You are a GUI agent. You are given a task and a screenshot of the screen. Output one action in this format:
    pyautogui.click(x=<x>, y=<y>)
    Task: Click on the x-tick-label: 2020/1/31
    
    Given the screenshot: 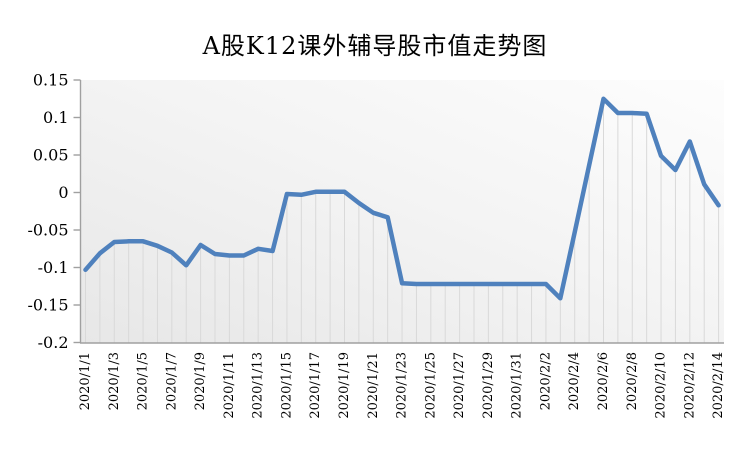 What is the action you would take?
    pyautogui.click(x=517, y=385)
    